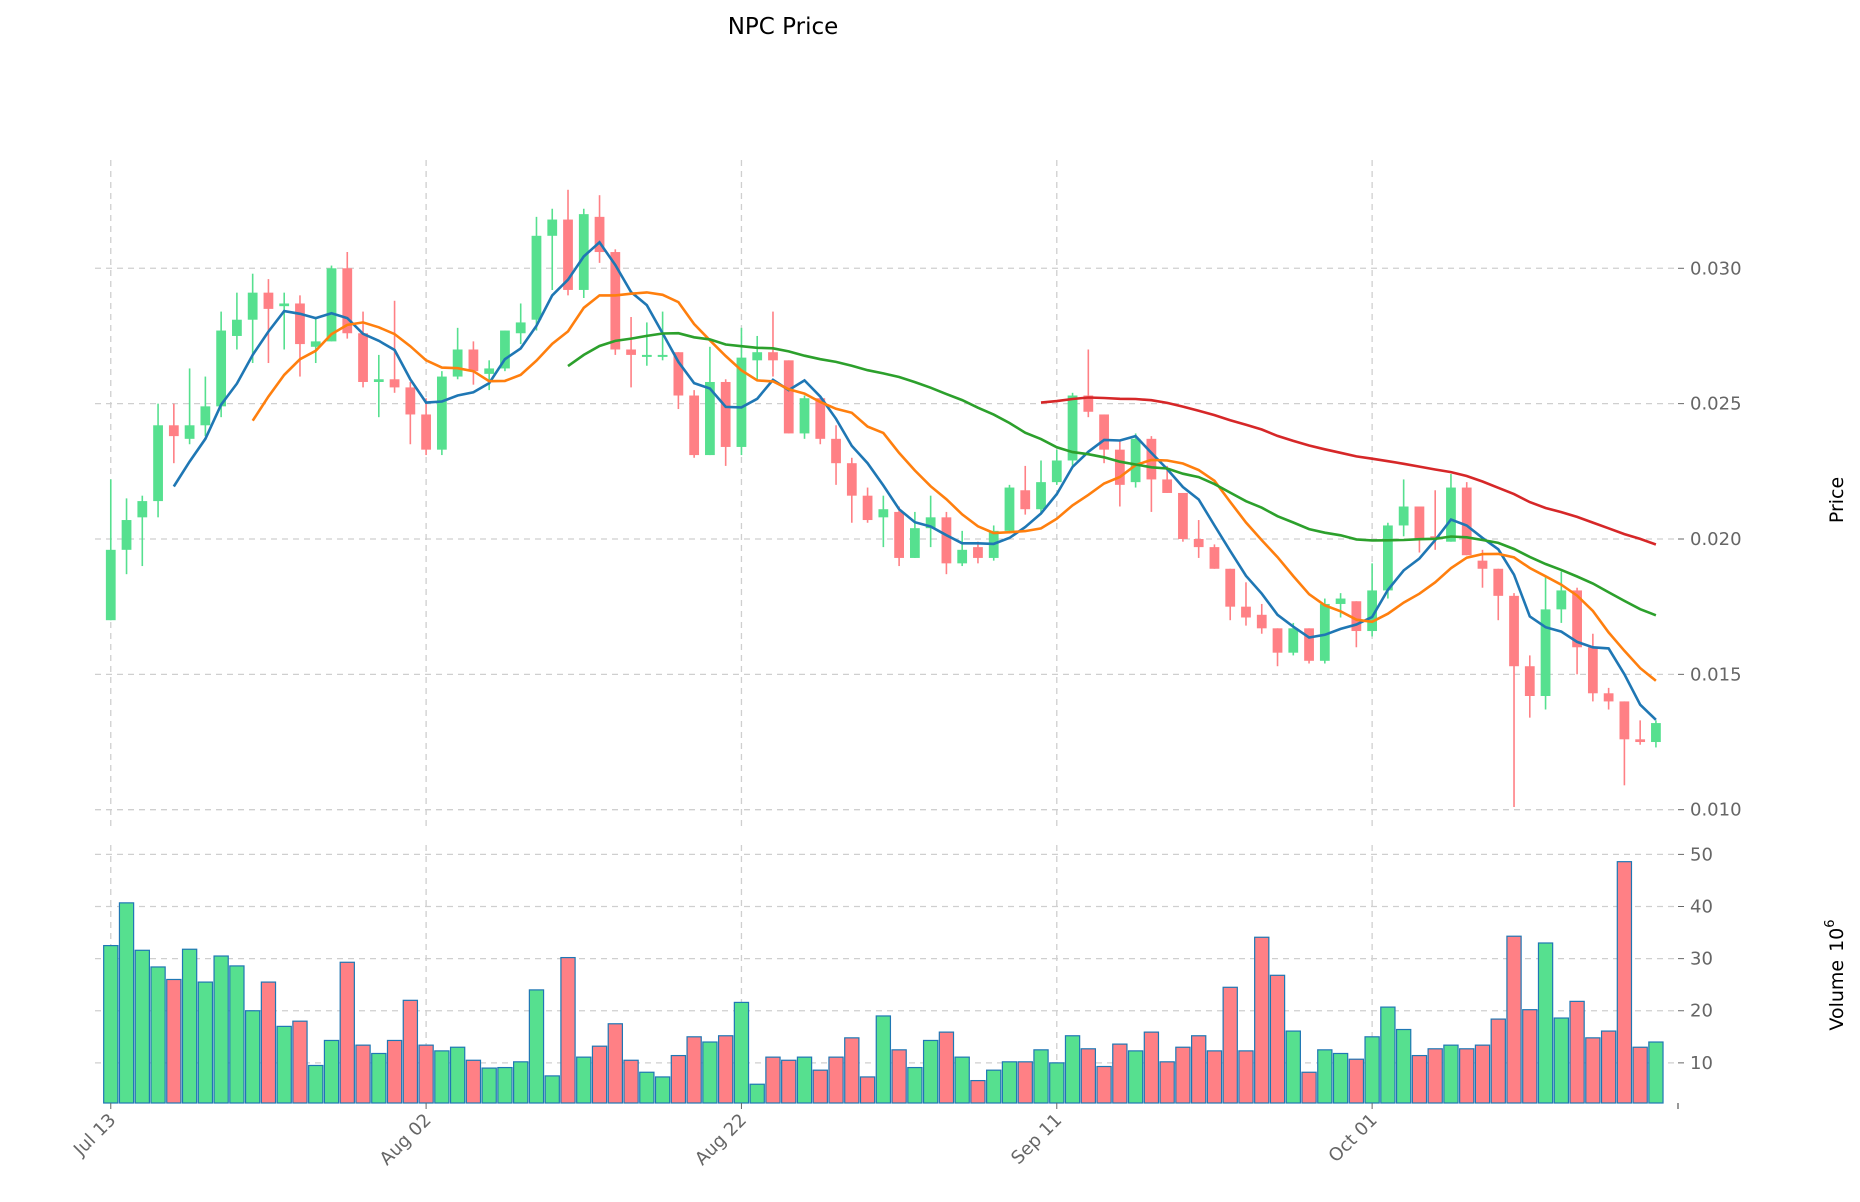  I want to click on volume-tick-label: 50, so click(1701, 854).